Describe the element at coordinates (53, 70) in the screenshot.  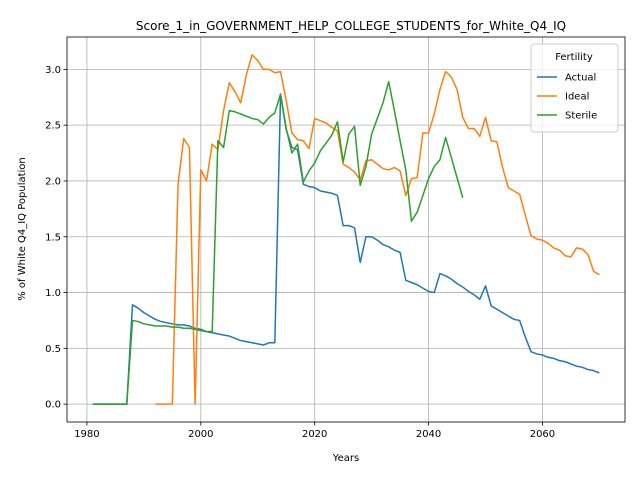
I see `y-tick-label: 3.0` at that location.